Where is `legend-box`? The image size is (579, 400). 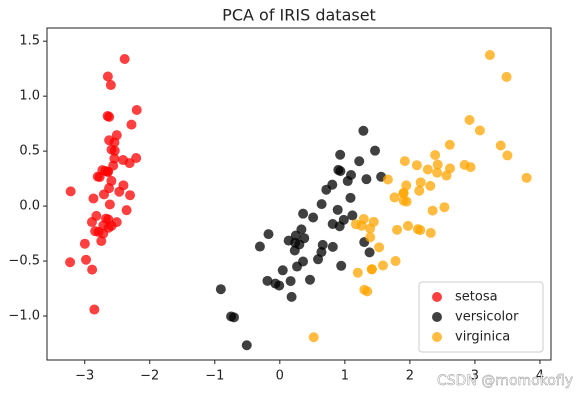
legend-box is located at coordinates (481, 317).